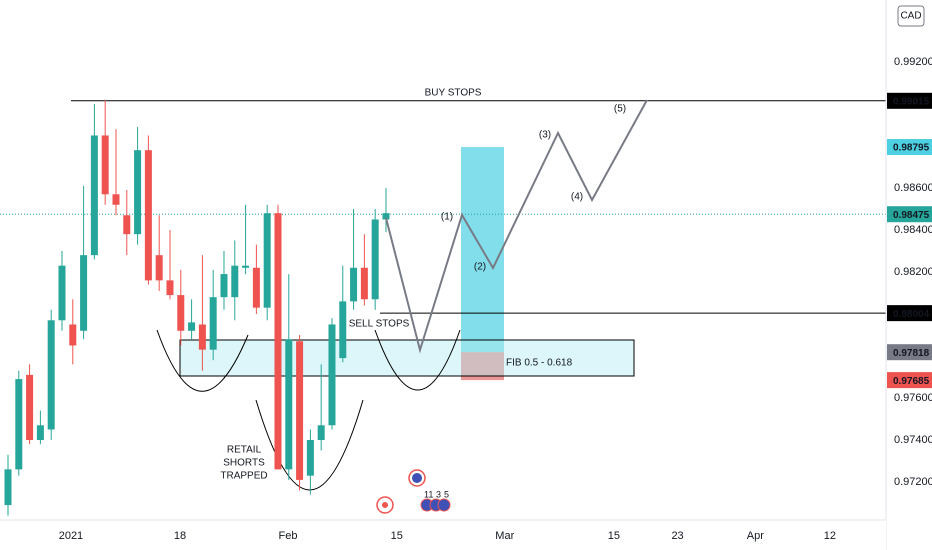 Image resolution: width=932 pixels, height=550 pixels. I want to click on x-tick-label: 23, so click(677, 536).